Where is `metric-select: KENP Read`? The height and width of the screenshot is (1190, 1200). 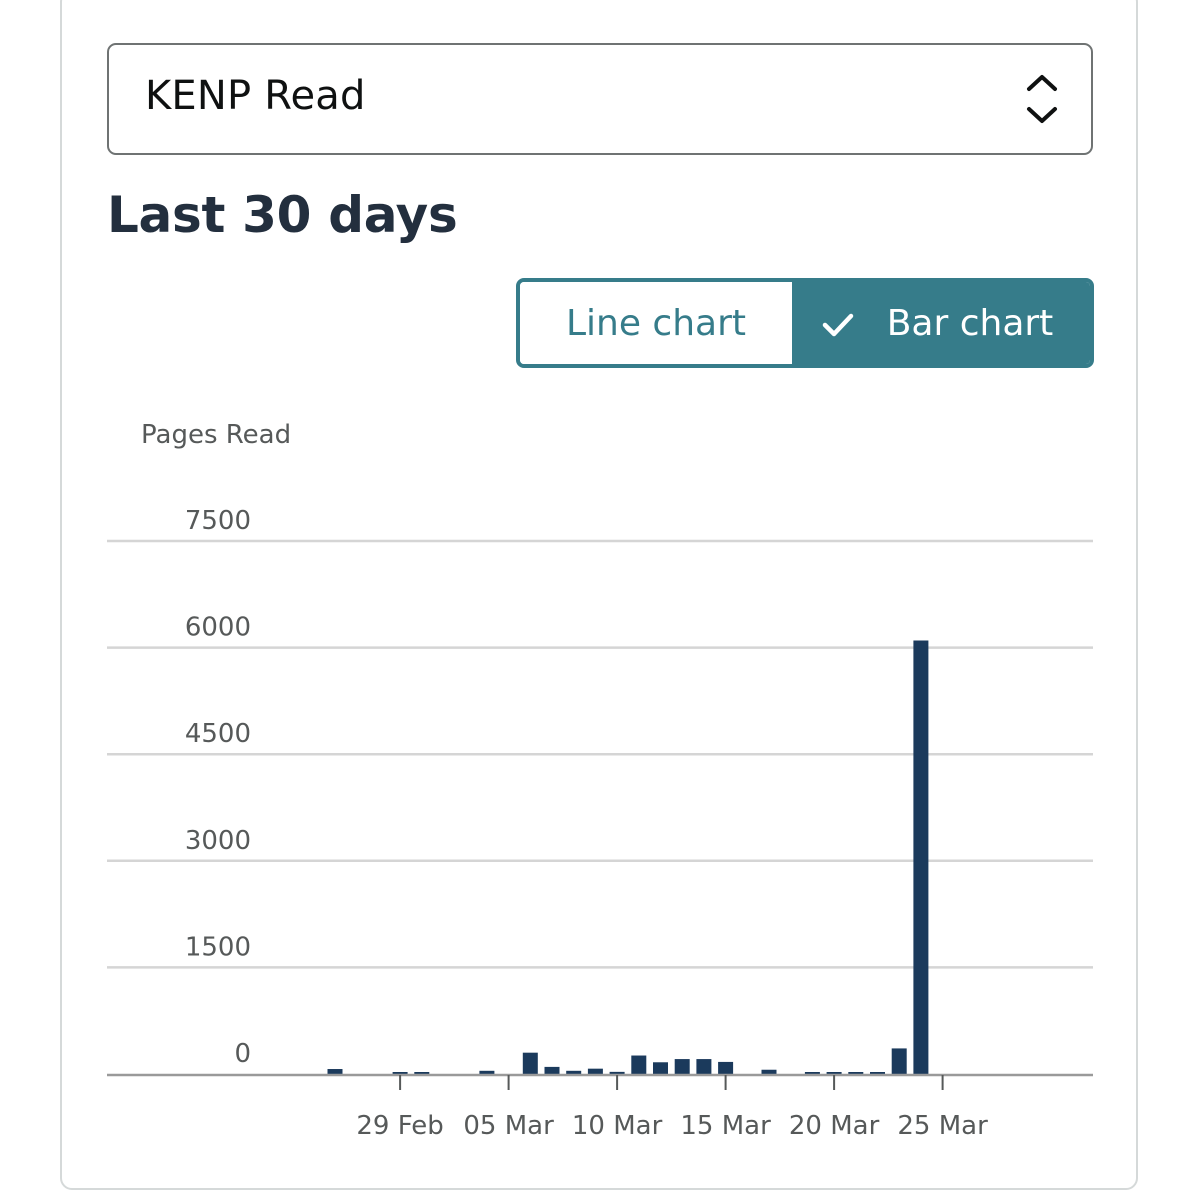
metric-select: KENP Read is located at coordinates (600, 99).